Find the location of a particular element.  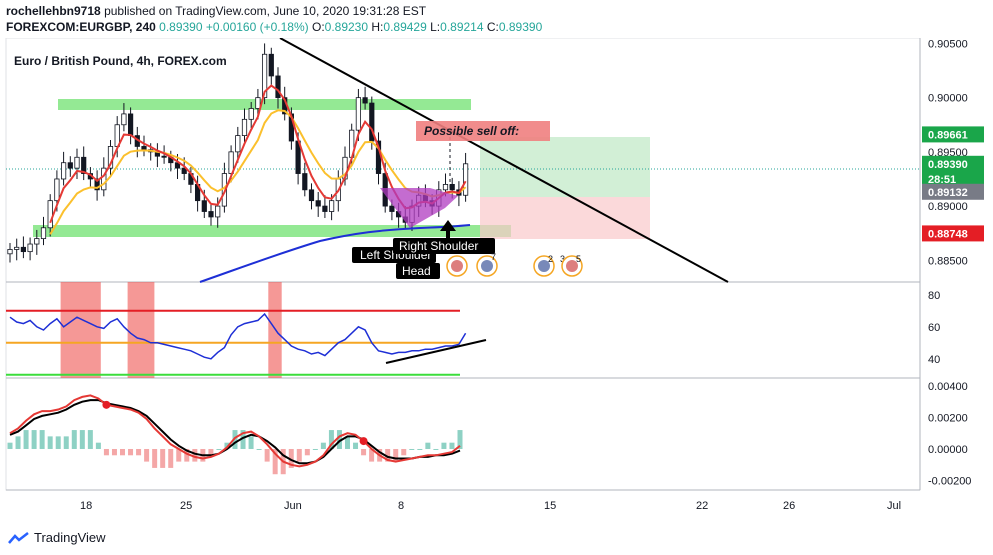

price-badge-label: 0.89661 is located at coordinates (948, 135).